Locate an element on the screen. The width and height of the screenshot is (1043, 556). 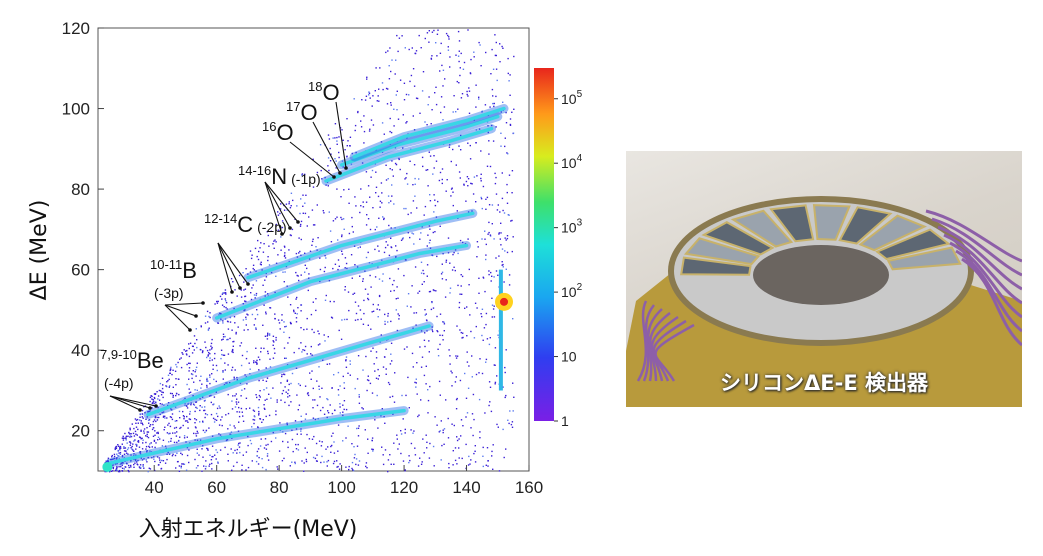
annotation-pointer is located at coordinates (225, 267).